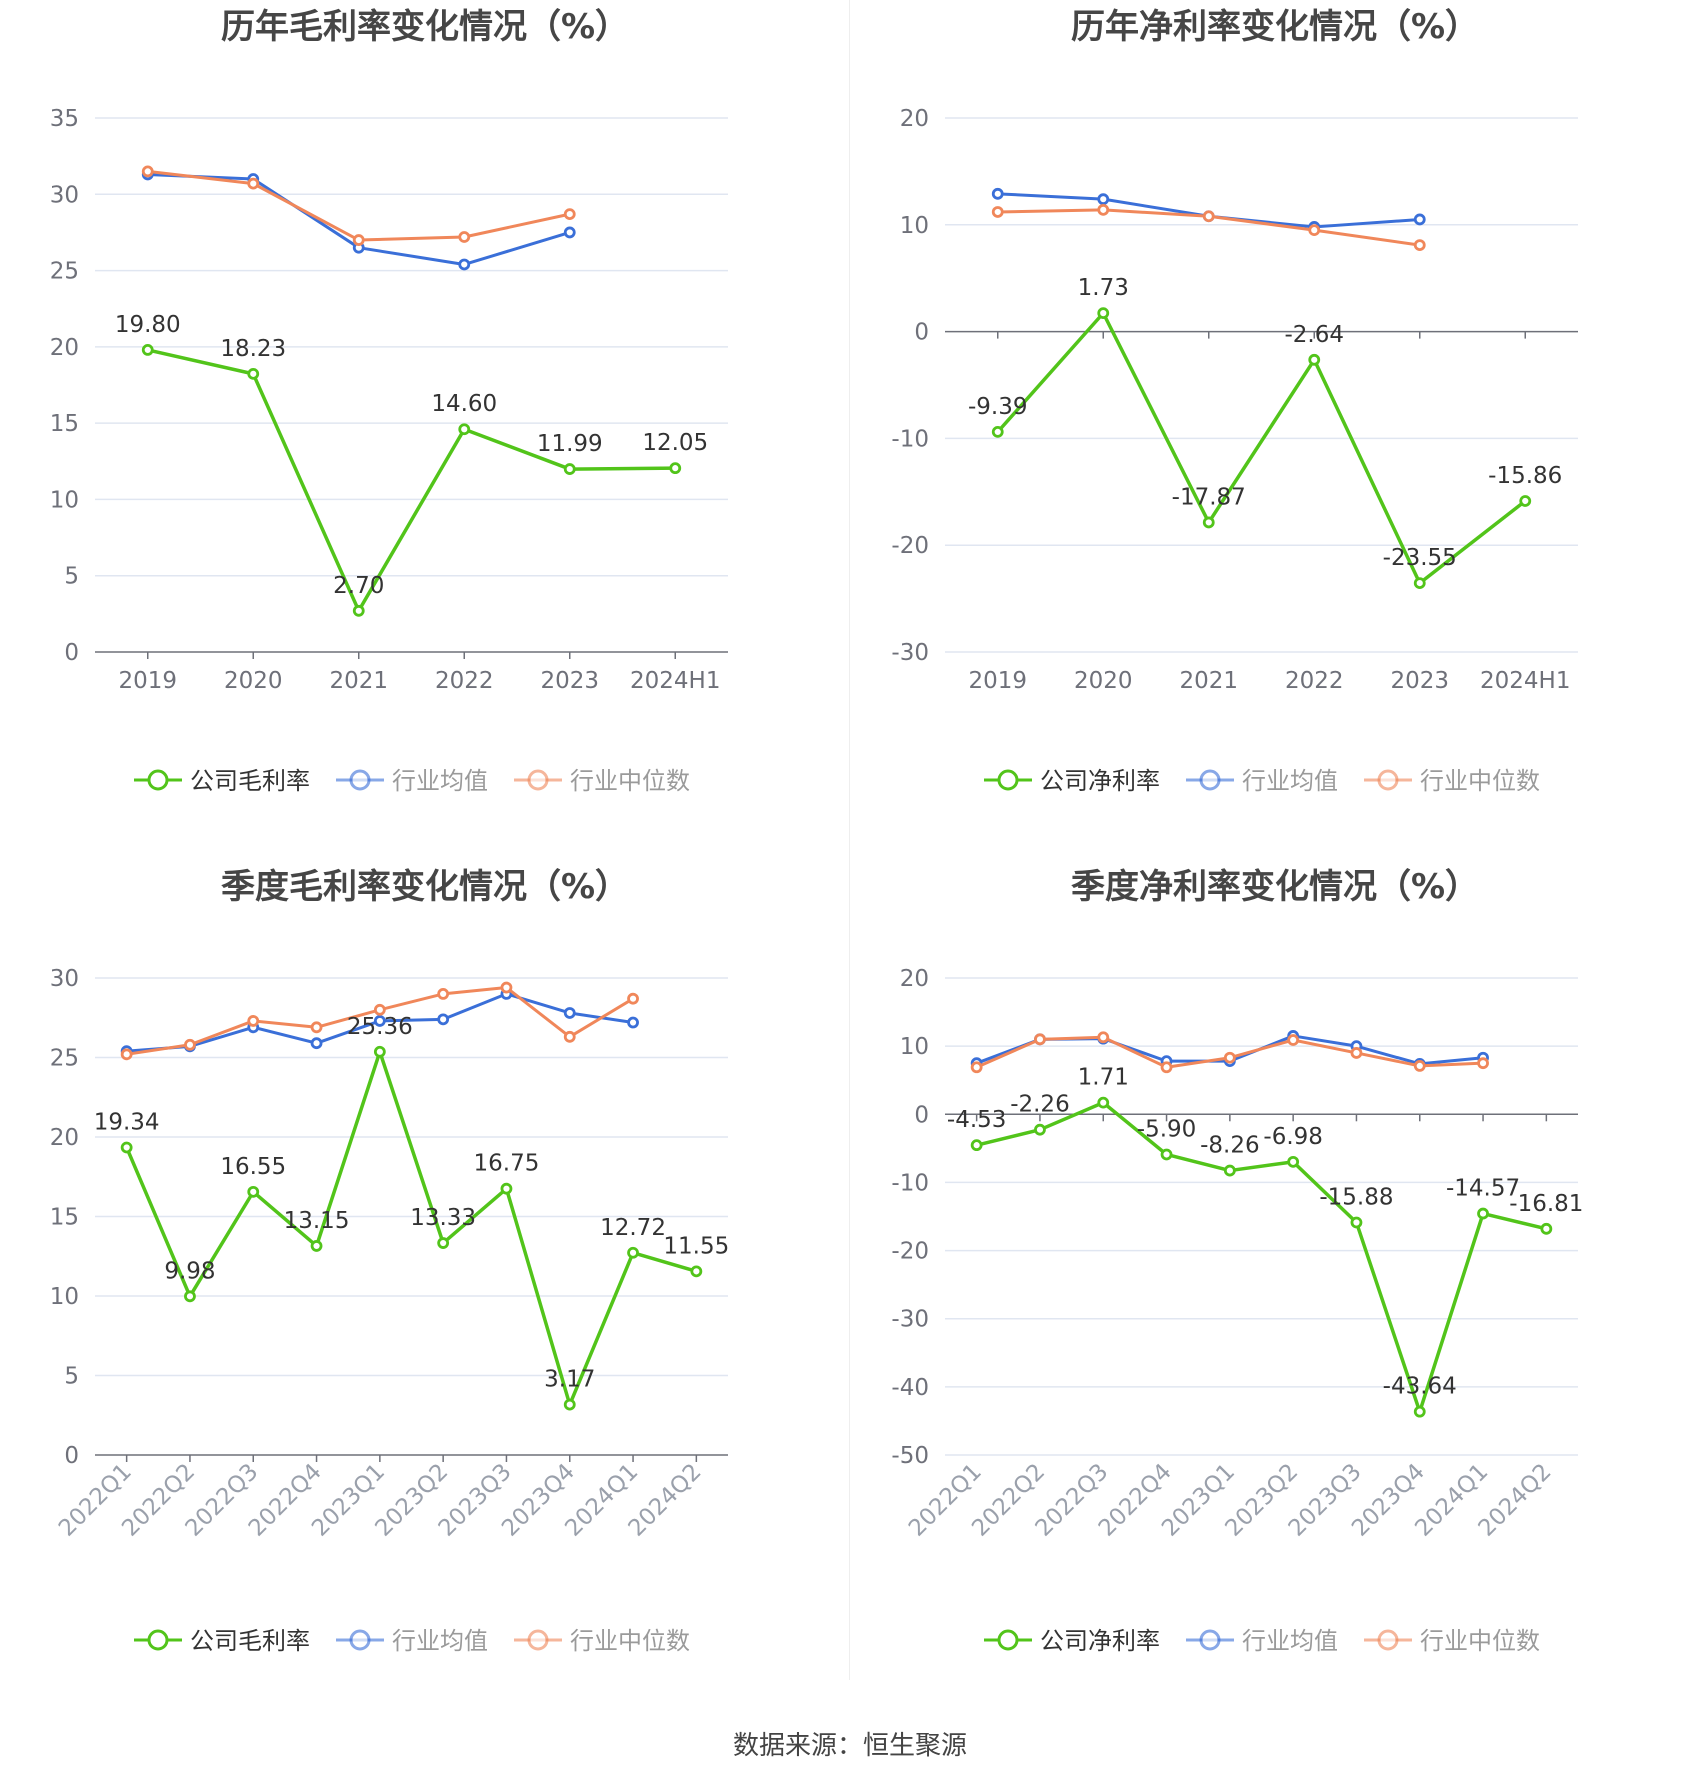 The width and height of the screenshot is (1700, 1782). What do you see at coordinates (910, 1388) in the screenshot?
I see `y-tick-label: -40` at bounding box center [910, 1388].